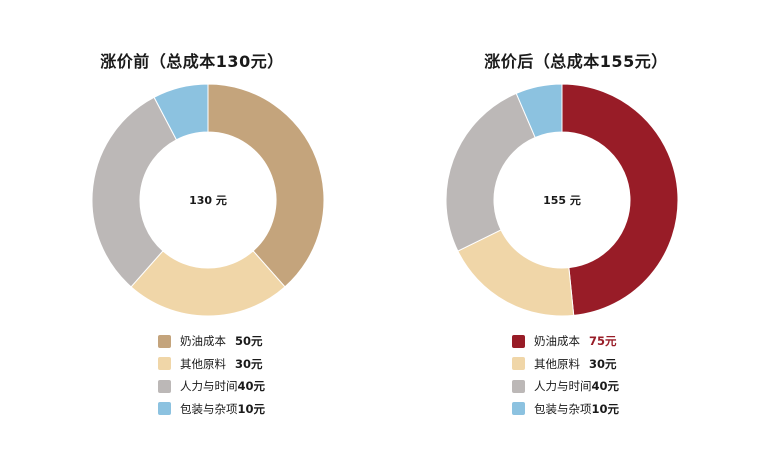 The height and width of the screenshot is (451, 768). I want to click on legend-item: 奶油成本 75元, so click(565, 341).